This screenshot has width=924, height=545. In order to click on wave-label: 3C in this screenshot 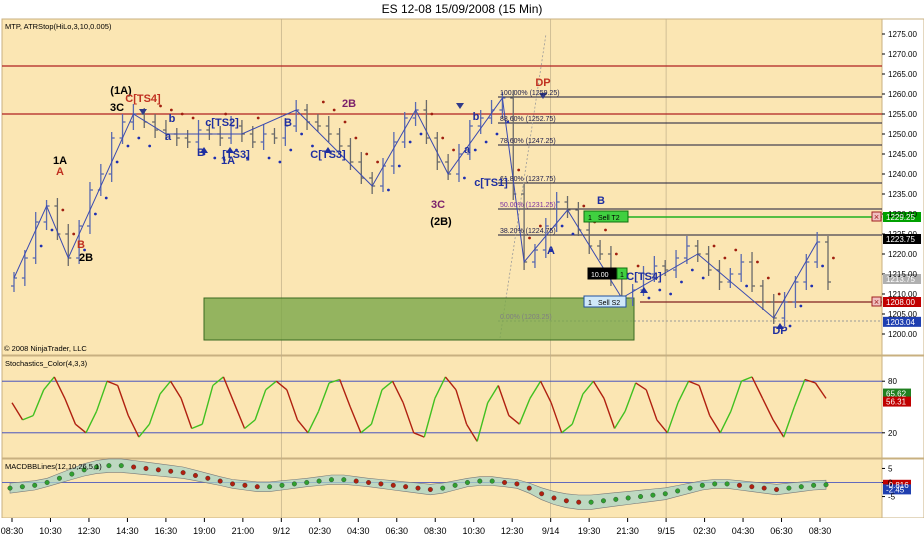, I will do `click(117, 108)`.